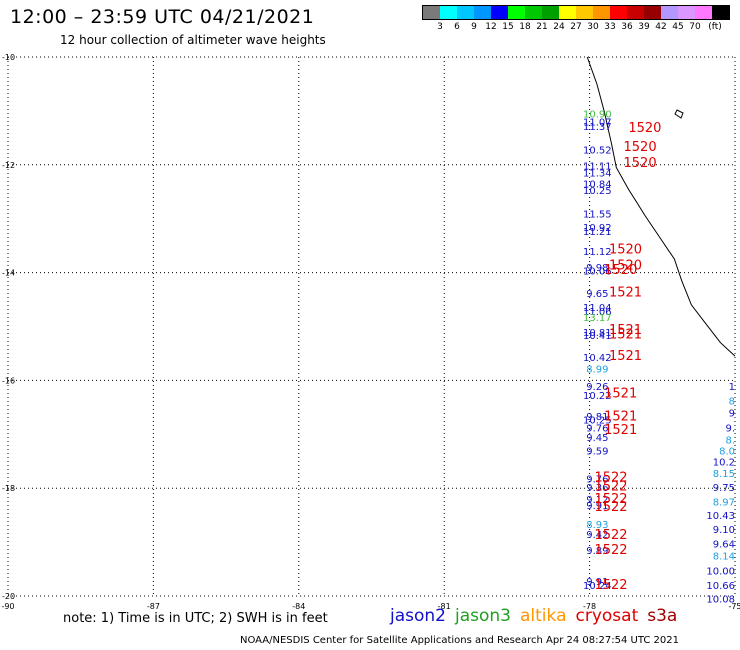  Describe the element at coordinates (597, 551) in the screenshot. I see `wave-height-value: 9.89` at that location.